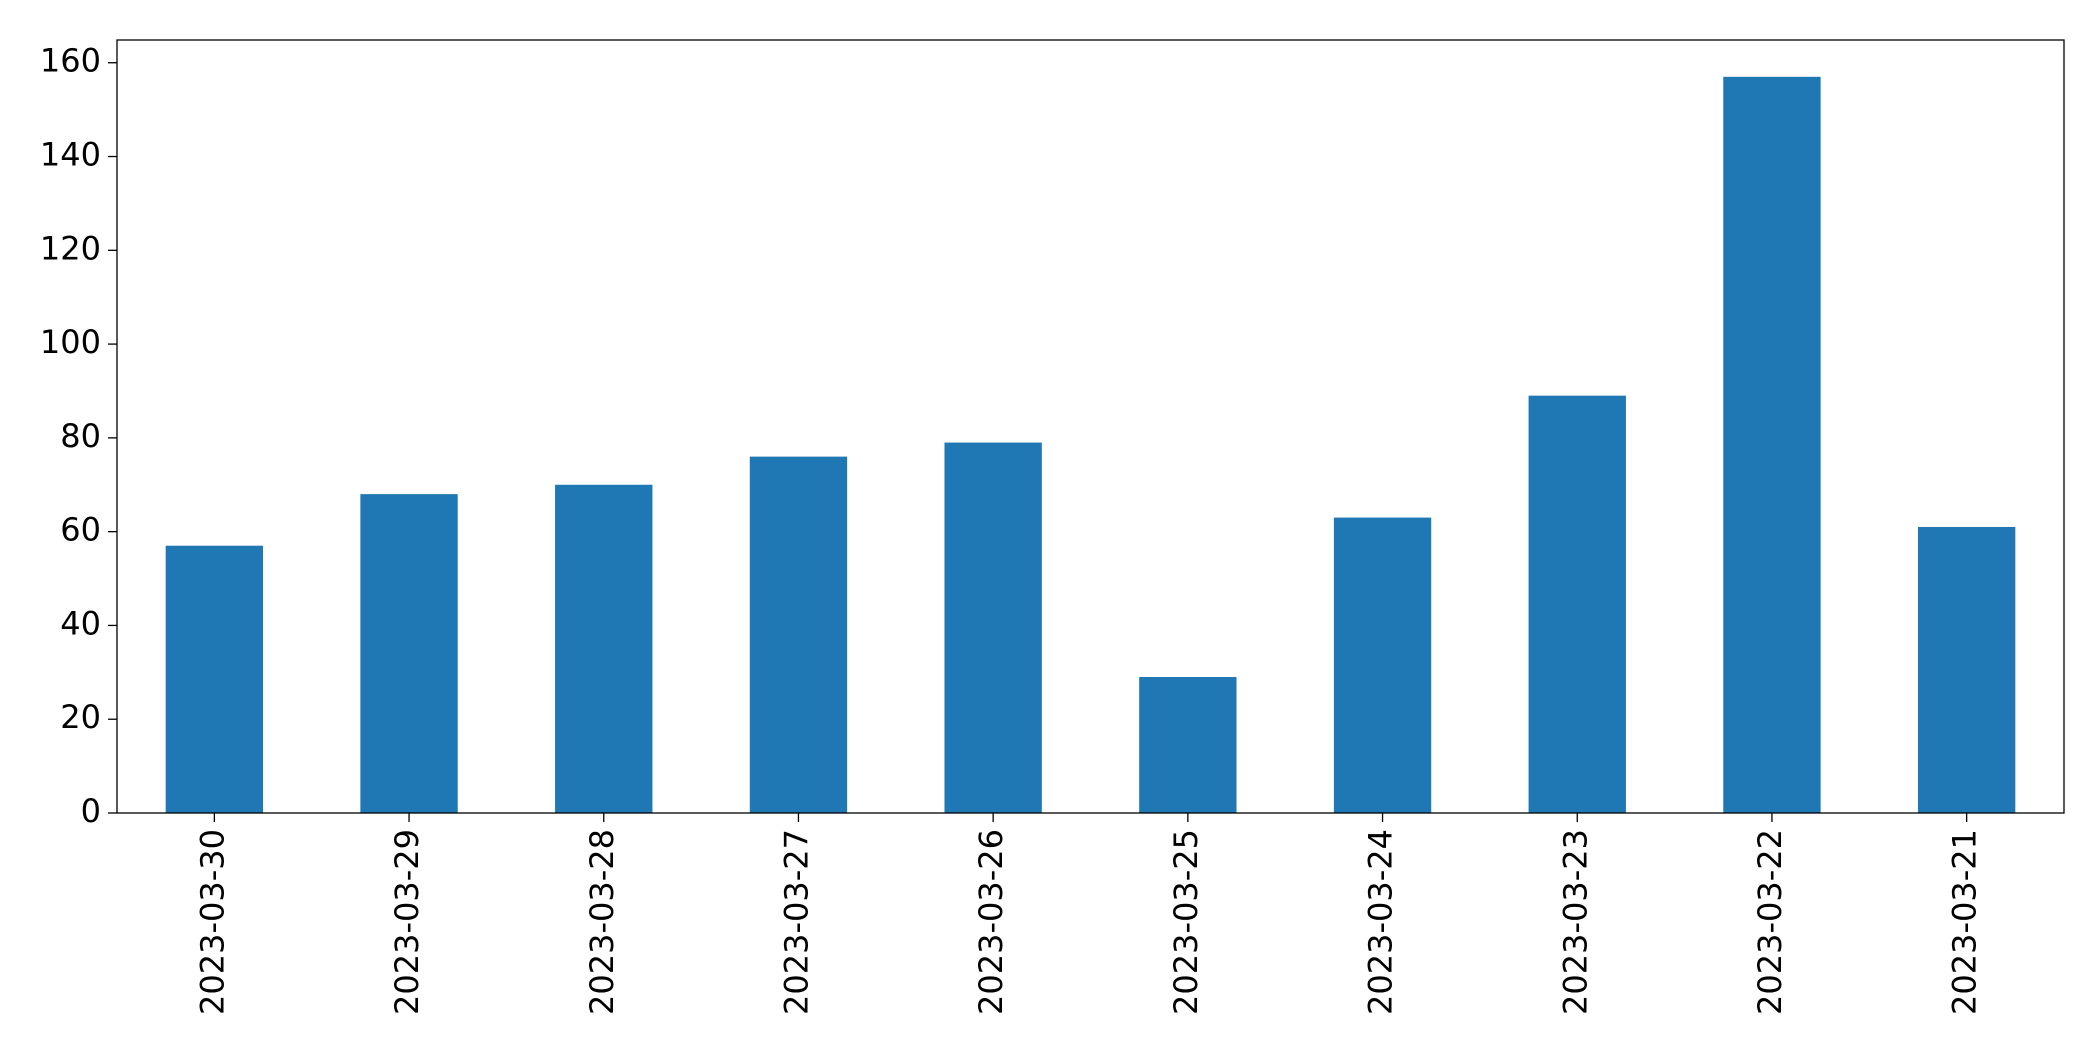  I want to click on x-tick-label: 2023-03-23, so click(1575, 922).